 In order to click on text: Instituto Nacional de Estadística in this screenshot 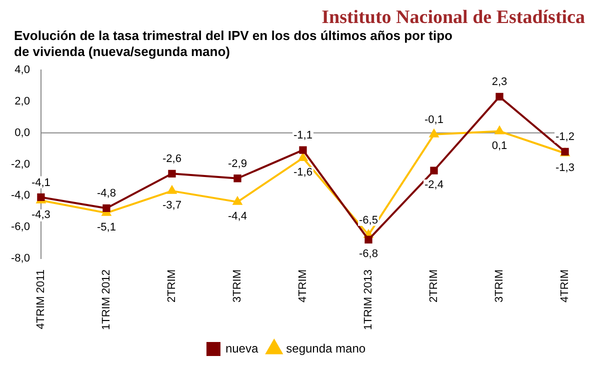, I will do `click(452, 17)`.